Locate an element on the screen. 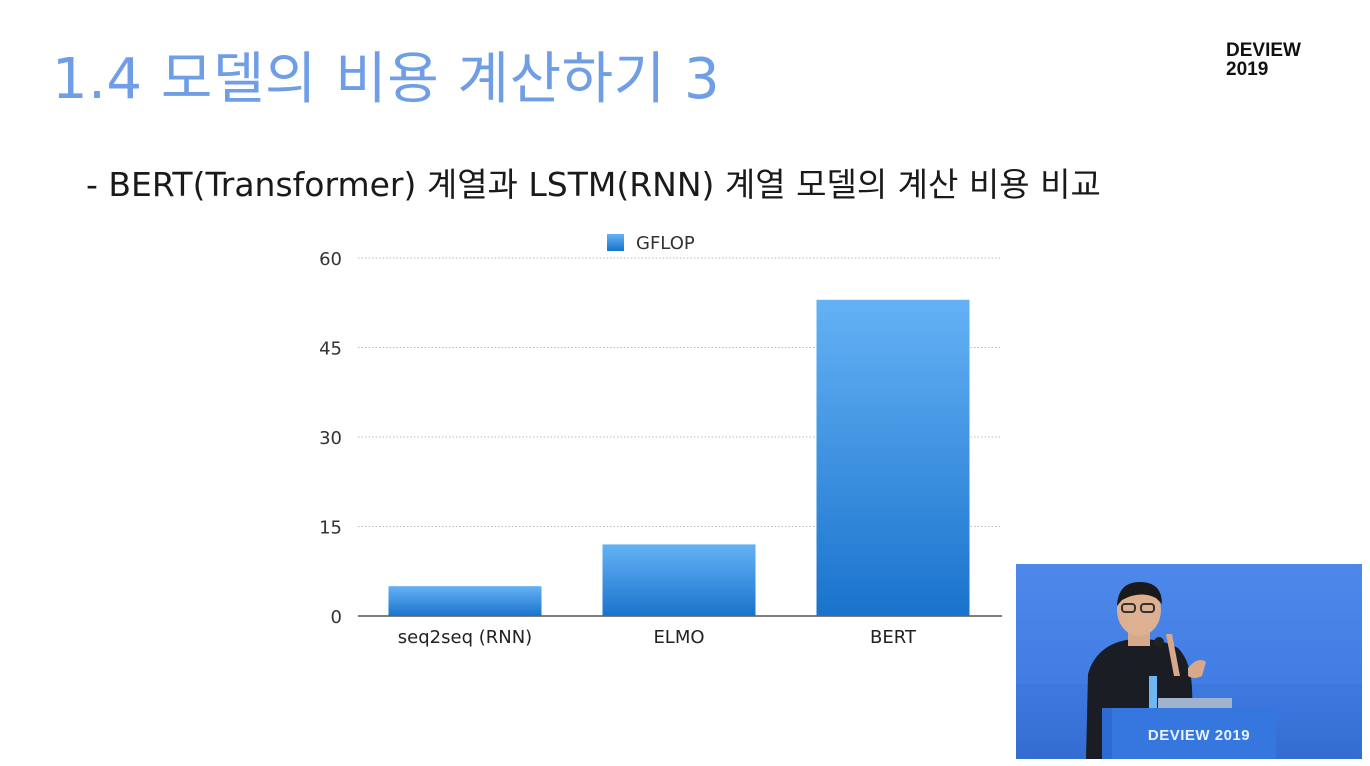  y-tick-label: 15 is located at coordinates (330, 528).